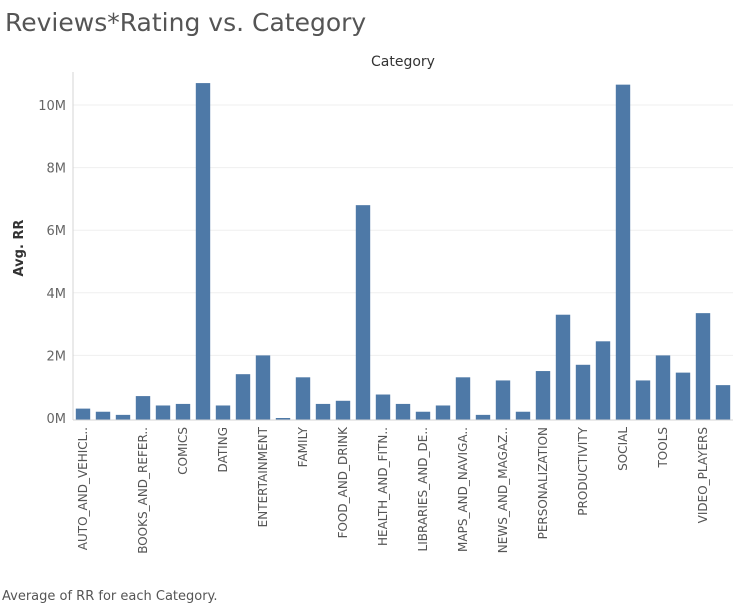  What do you see at coordinates (403, 62) in the screenshot?
I see `column-header-title: Category` at bounding box center [403, 62].